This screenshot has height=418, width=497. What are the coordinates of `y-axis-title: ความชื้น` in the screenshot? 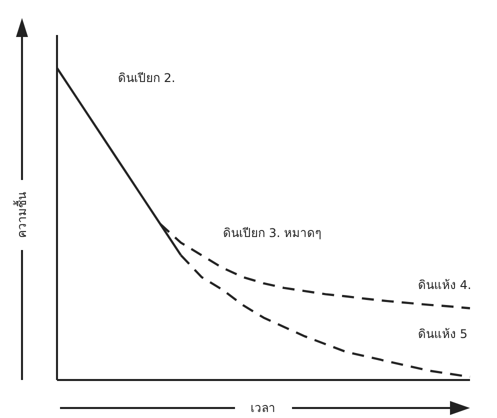 It's located at (21, 215).